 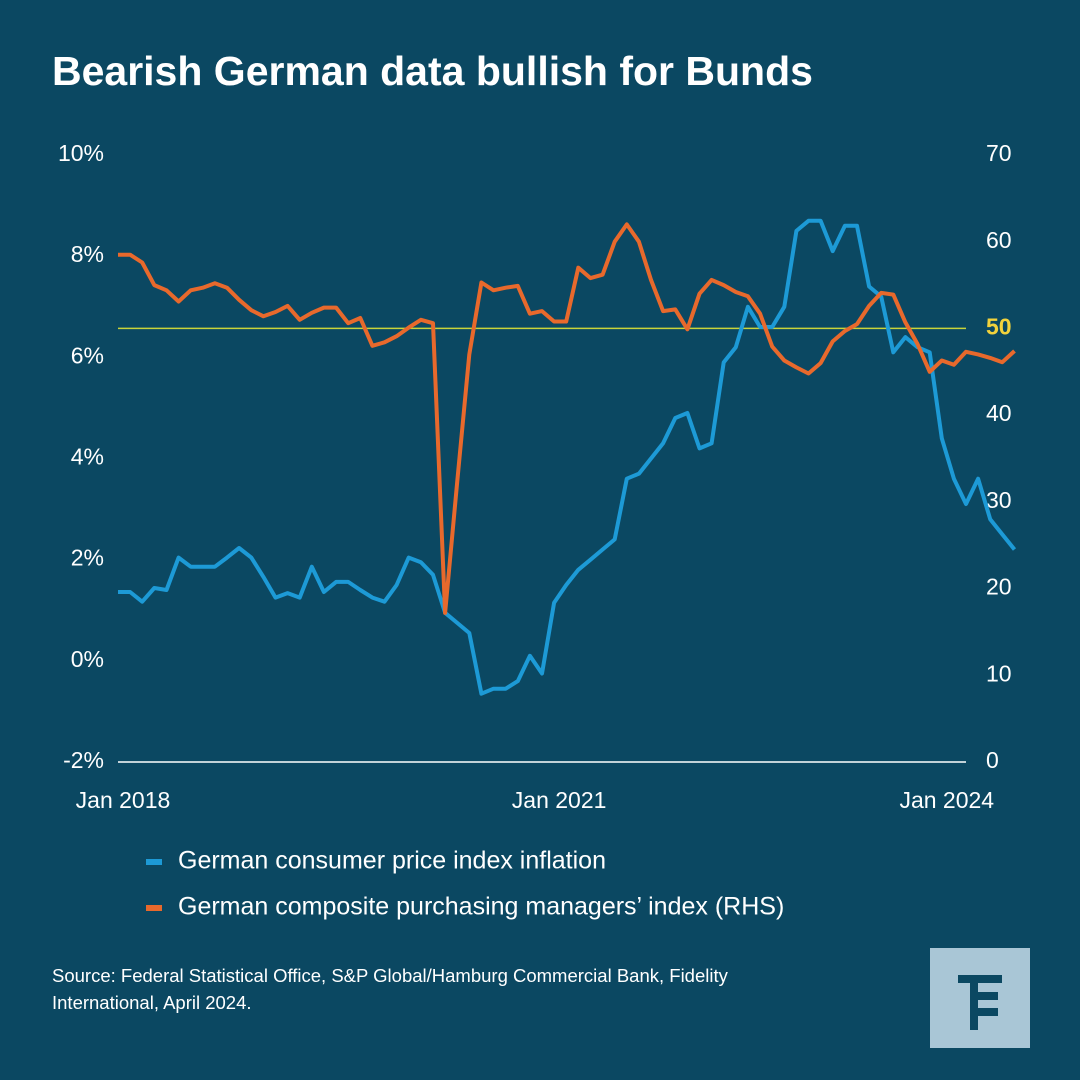 What do you see at coordinates (946, 800) in the screenshot?
I see `x-tick-label: Jan 2024` at bounding box center [946, 800].